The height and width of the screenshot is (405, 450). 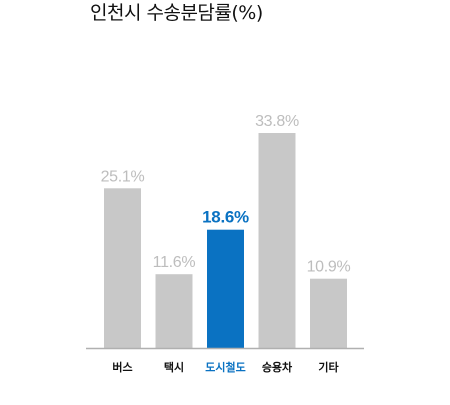 What do you see at coordinates (225, 367) in the screenshot?
I see `category-label-3: 도시철도` at bounding box center [225, 367].